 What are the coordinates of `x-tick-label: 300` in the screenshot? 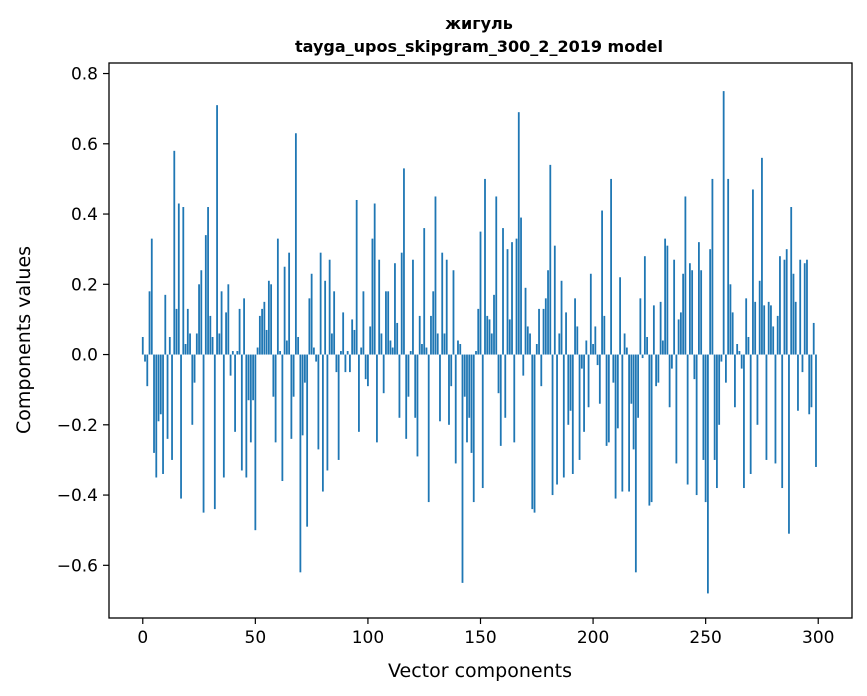 It's located at (818, 638).